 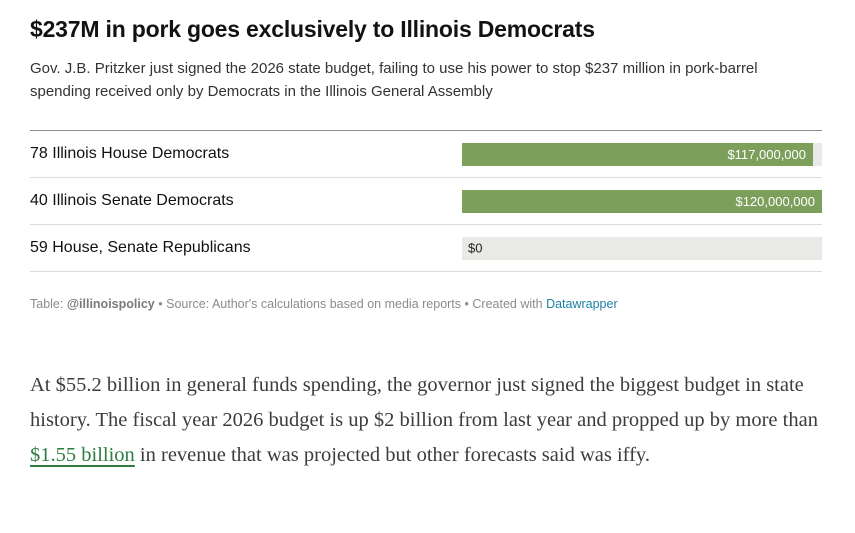 What do you see at coordinates (426, 154) in the screenshot?
I see `table-row: 78 Illinois House Democrats $117,000,000` at bounding box center [426, 154].